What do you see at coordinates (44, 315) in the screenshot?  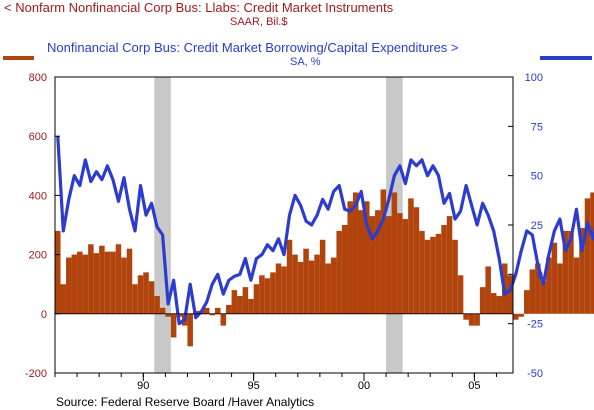 I see `left-tick-label: 0` at bounding box center [44, 315].